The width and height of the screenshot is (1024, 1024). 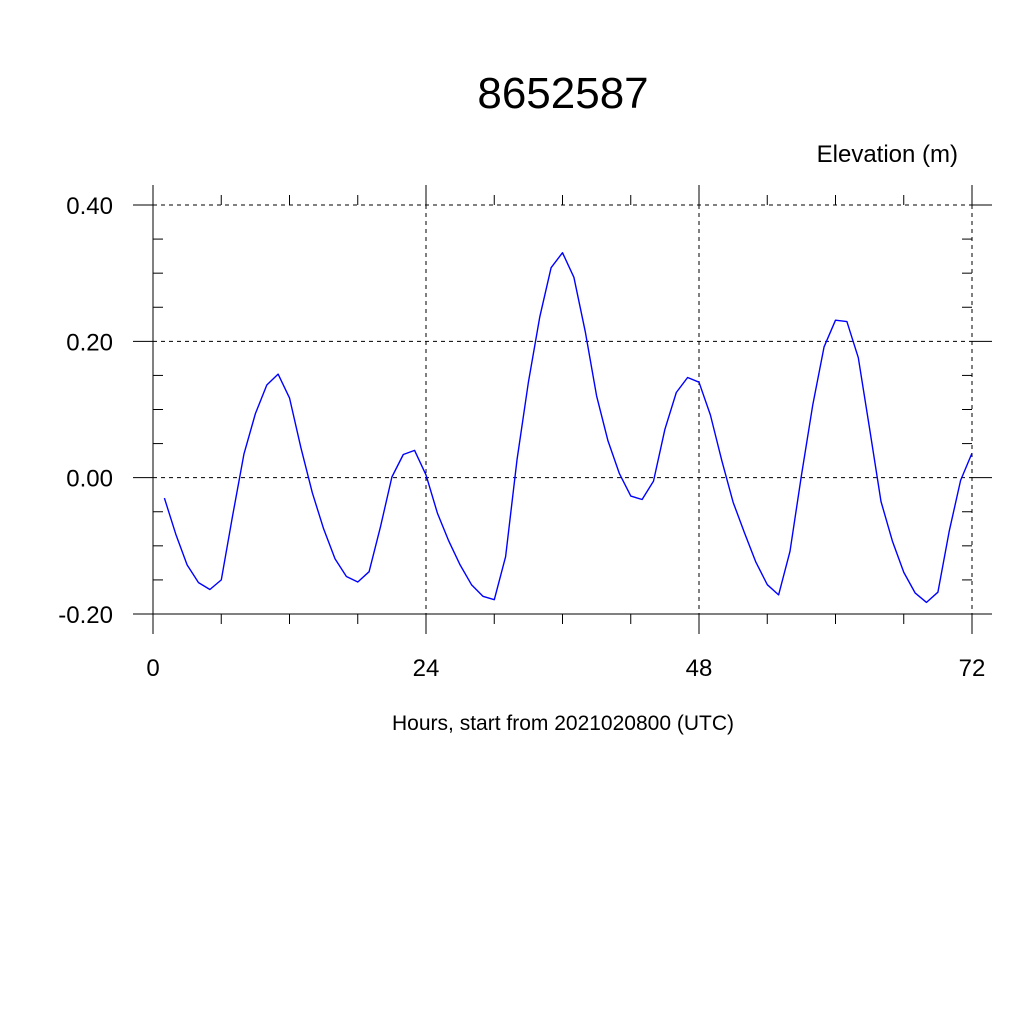 What do you see at coordinates (85, 411) in the screenshot?
I see `y-tick-labels: -0.20 0.00 0.20 0.40` at bounding box center [85, 411].